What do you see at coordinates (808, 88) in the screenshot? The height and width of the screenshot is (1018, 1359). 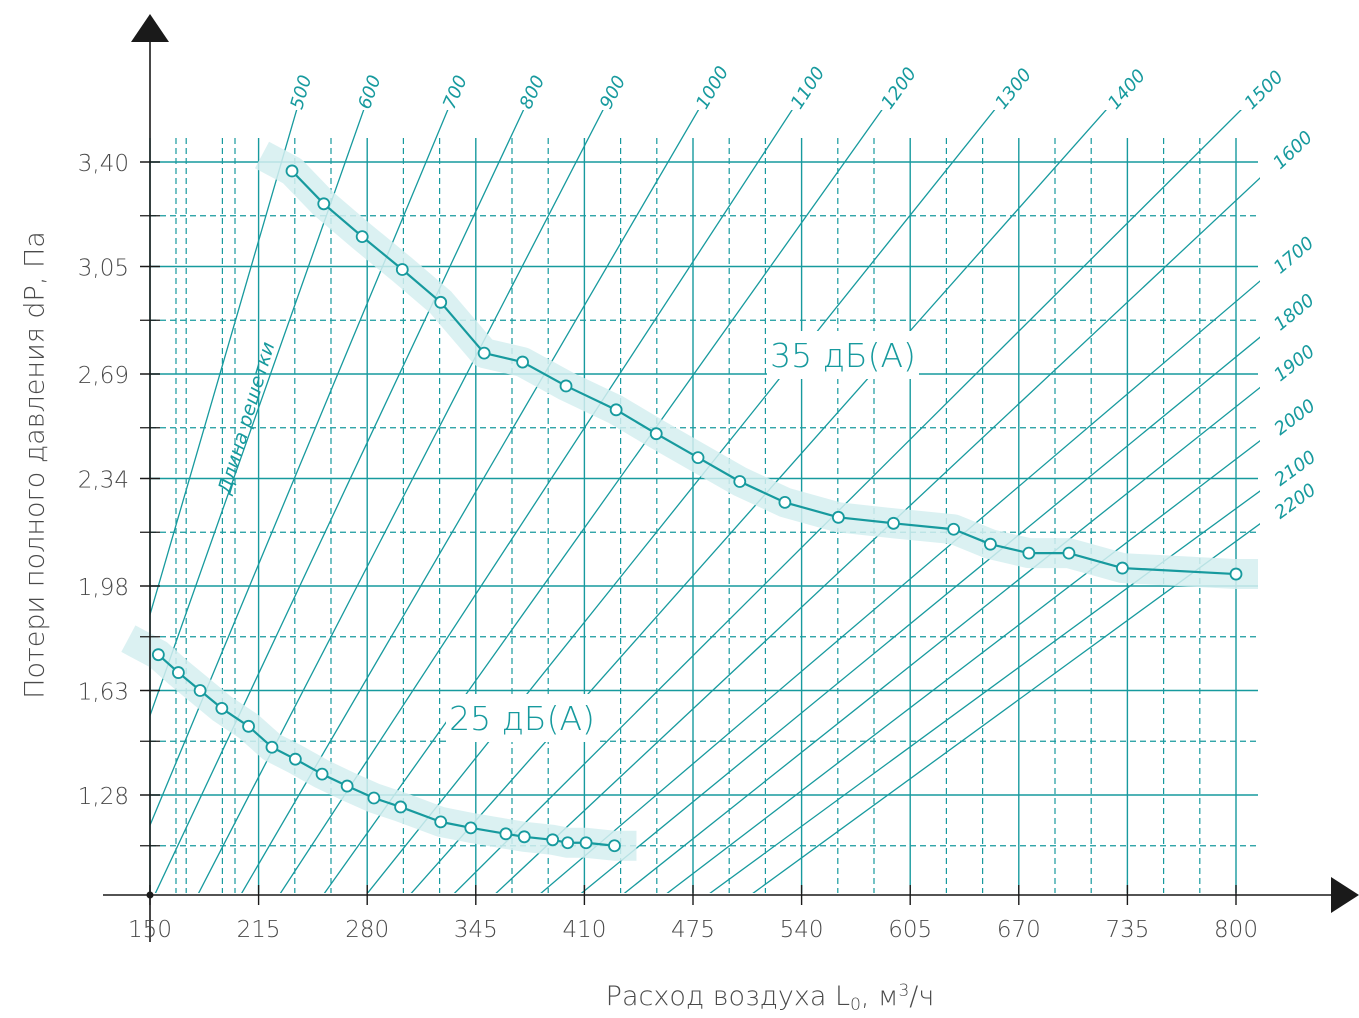 I see `grille-line-label-1100: 1100` at bounding box center [808, 88].